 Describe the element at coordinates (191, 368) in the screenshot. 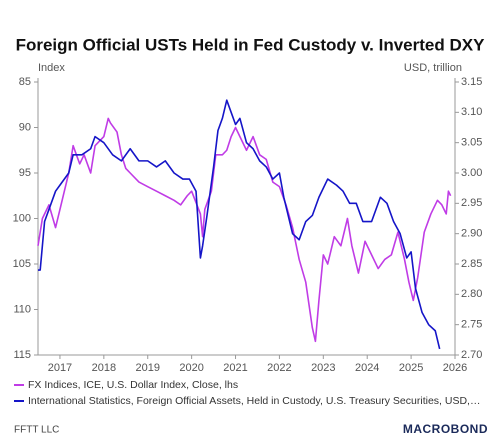

I see `x-tick-label: 2020` at that location.